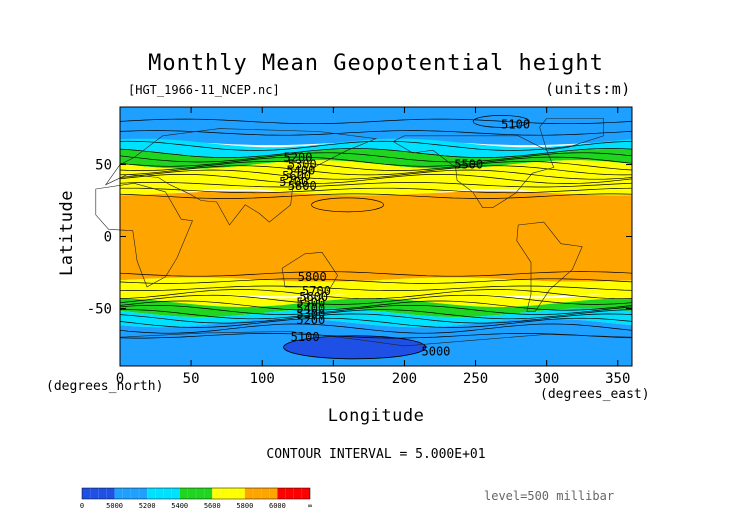 The height and width of the screenshot is (532, 752). What do you see at coordinates (147, 506) in the screenshot?
I see `colorbar-tick-label: 5200` at bounding box center [147, 506].